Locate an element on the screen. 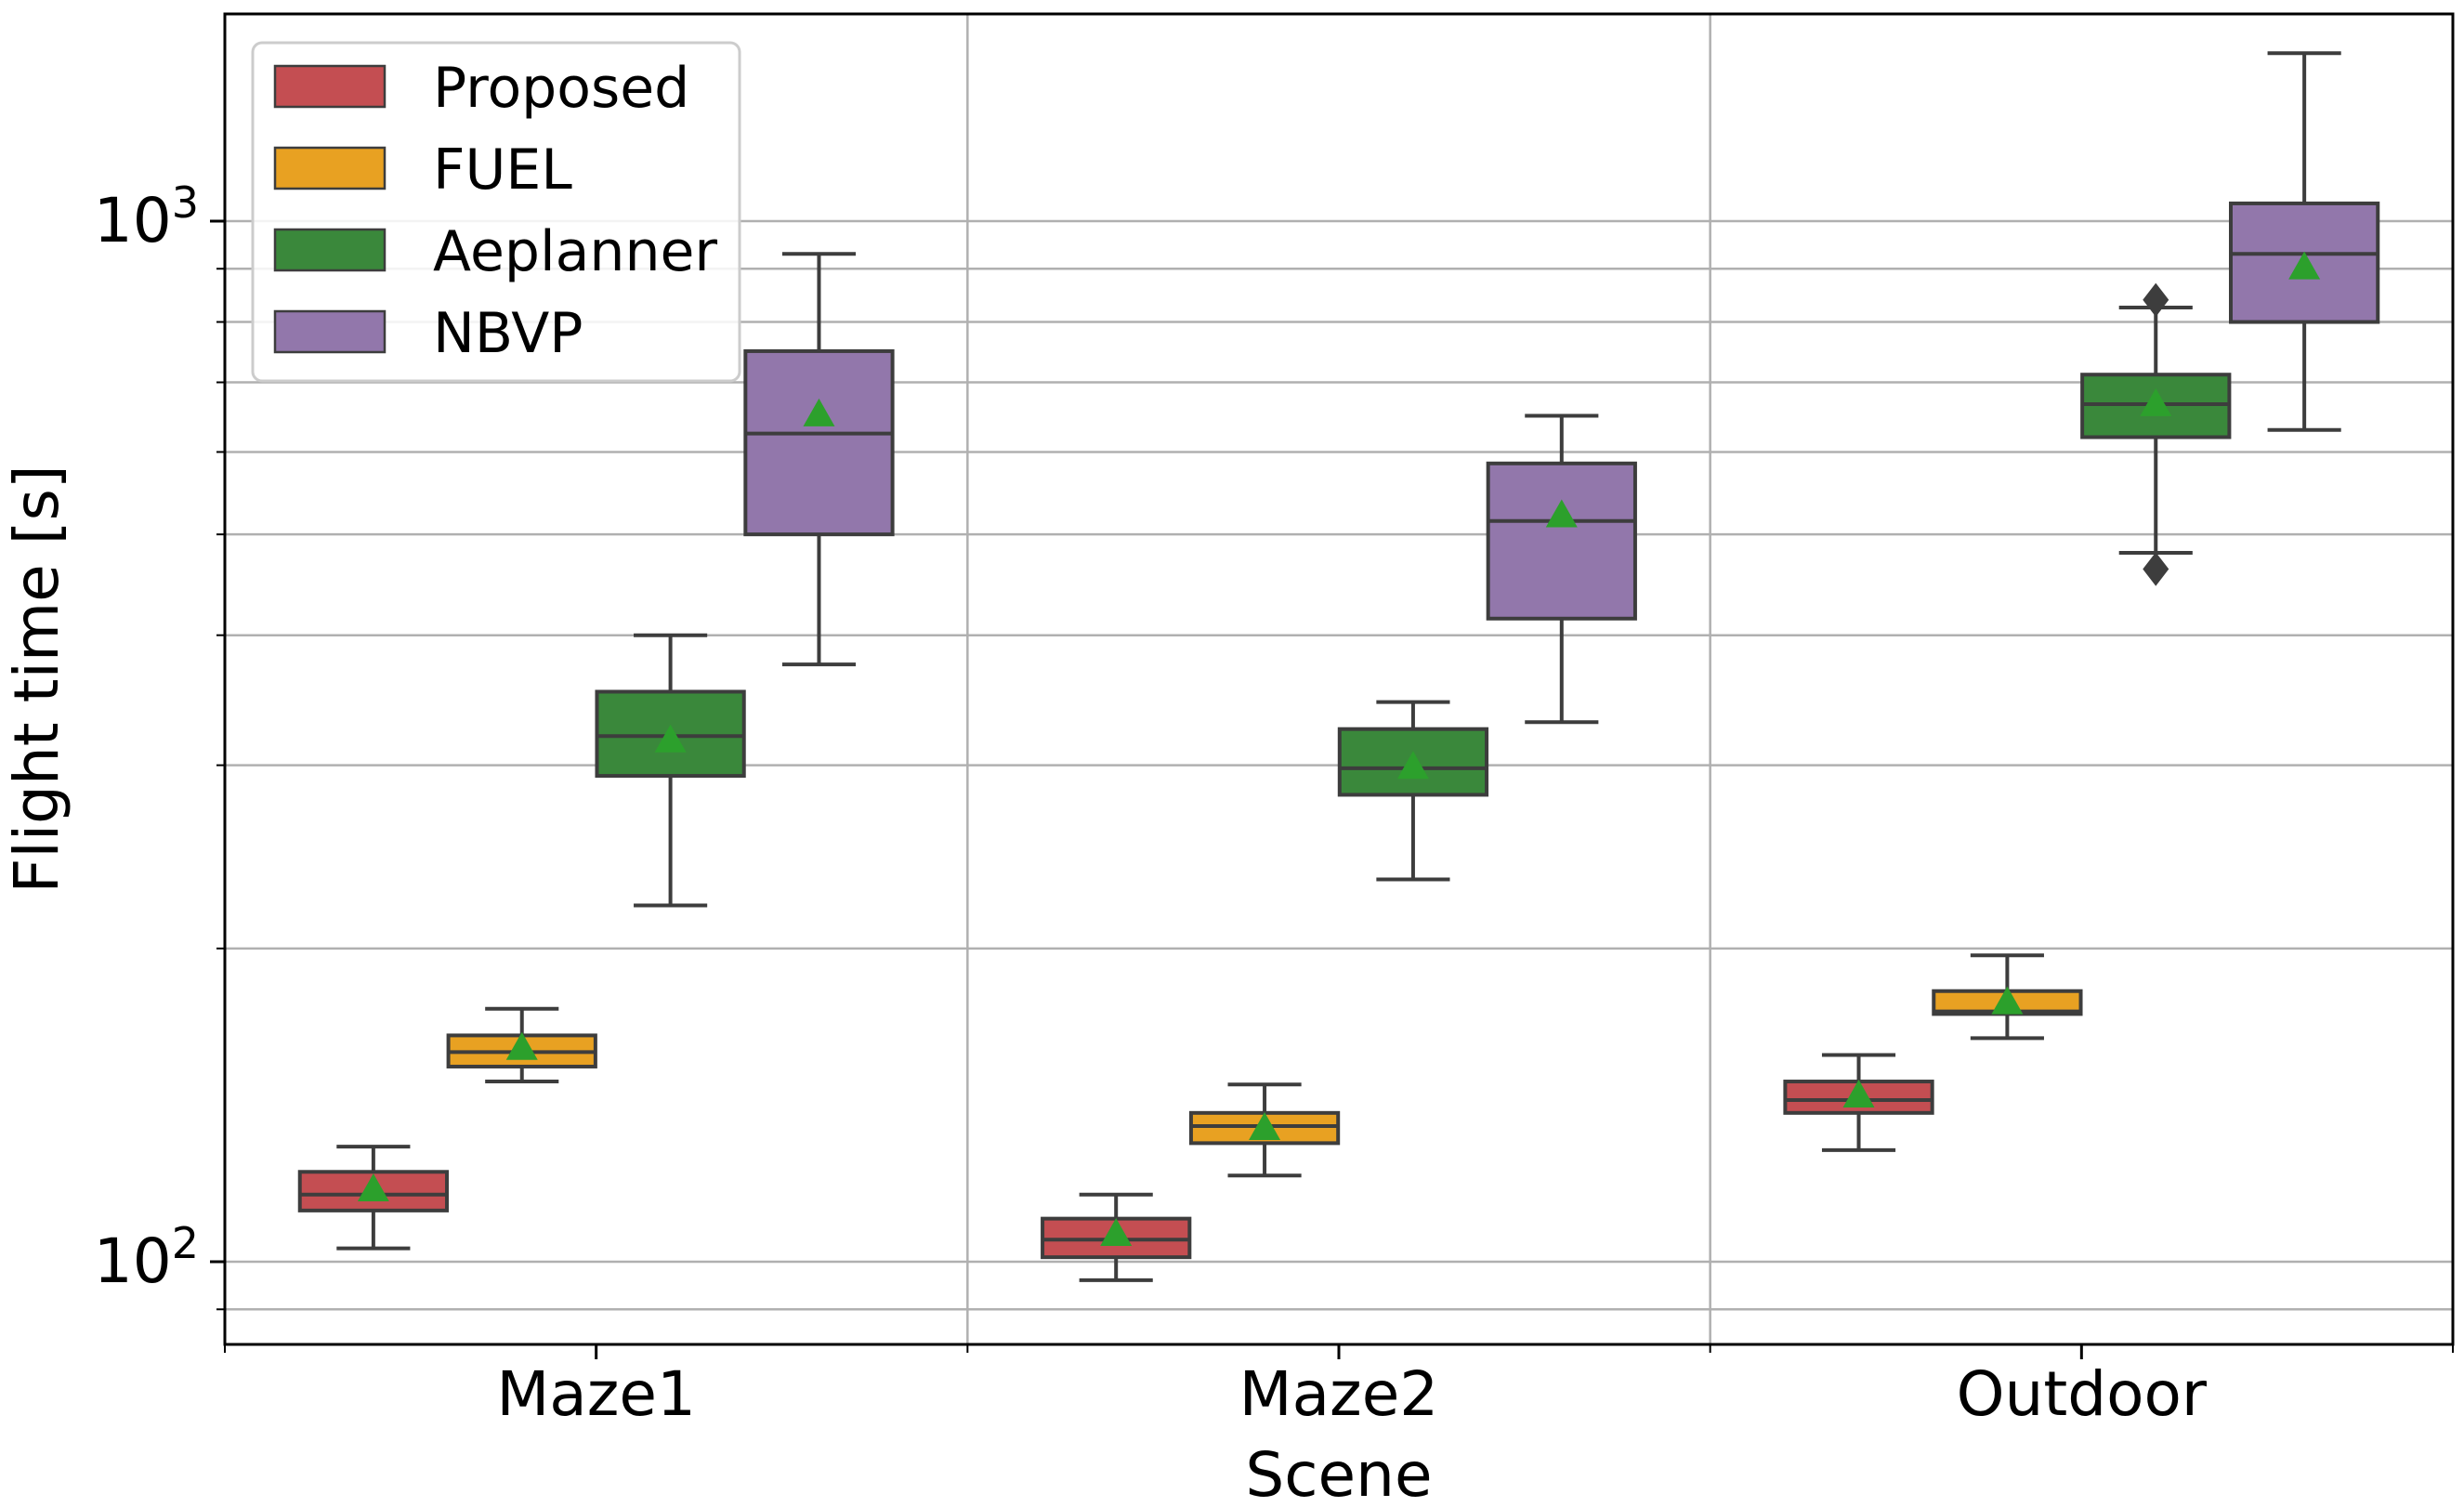  box-fuel-outdoor is located at coordinates (2007, 997).